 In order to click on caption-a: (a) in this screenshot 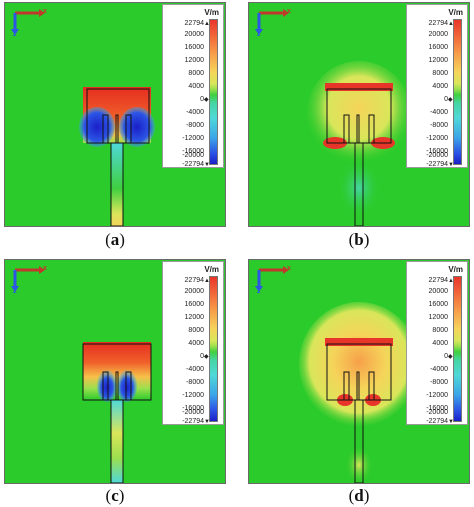, I will do `click(115, 239)`.